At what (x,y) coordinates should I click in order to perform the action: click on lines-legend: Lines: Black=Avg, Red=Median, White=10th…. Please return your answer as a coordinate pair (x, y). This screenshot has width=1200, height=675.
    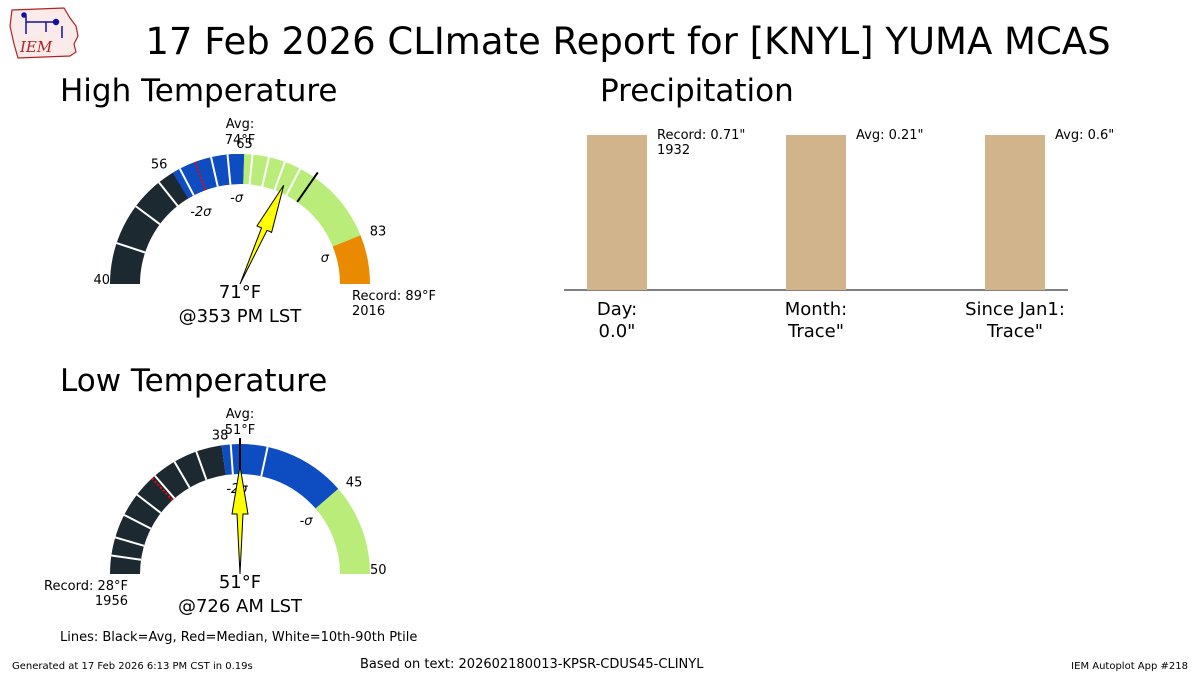
    Looking at the image, I should click on (238, 637).